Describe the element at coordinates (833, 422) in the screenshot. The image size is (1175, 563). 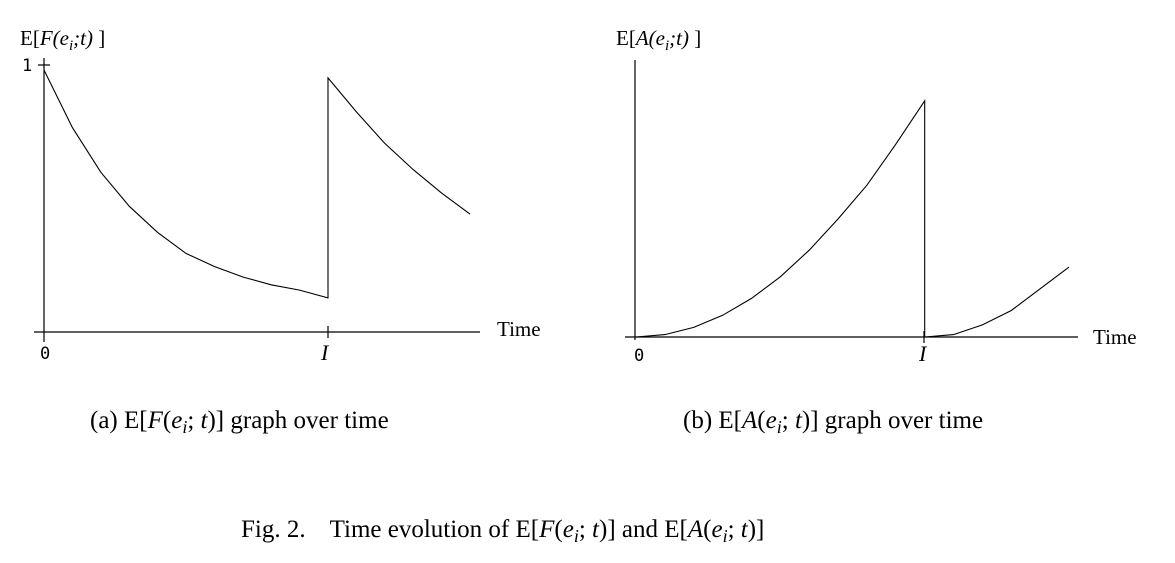
I see `panel-b-caption: (b) E[A(ei; t)] graph over time` at that location.